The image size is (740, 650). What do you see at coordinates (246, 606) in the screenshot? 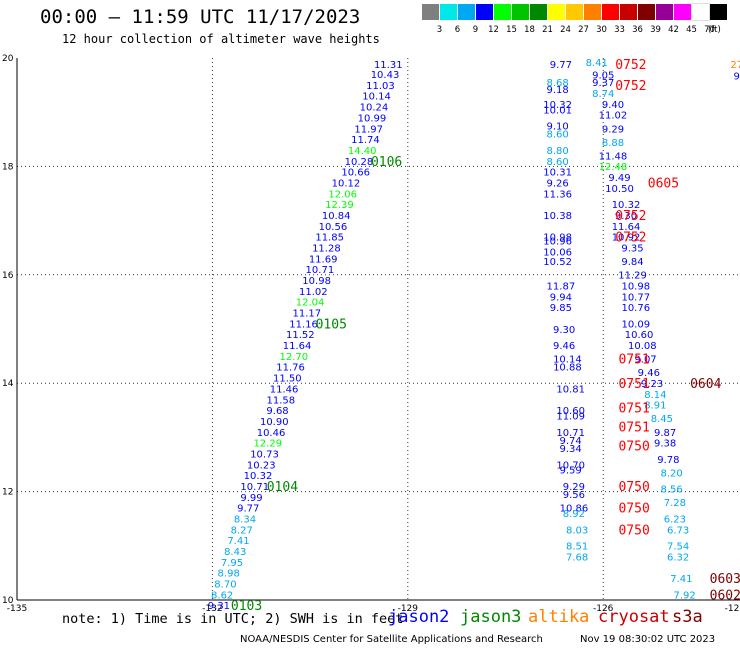
I see `time-label: 0103` at bounding box center [246, 606].